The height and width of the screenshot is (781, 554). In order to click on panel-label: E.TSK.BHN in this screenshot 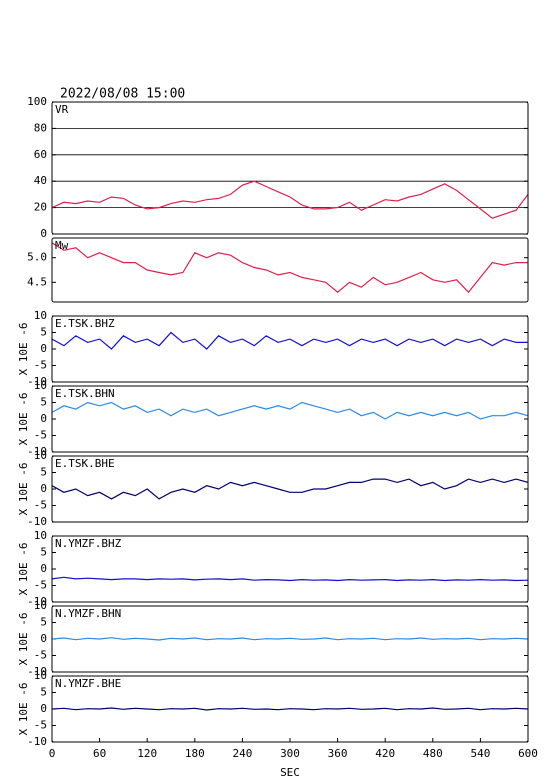, I will do `click(85, 393)`.